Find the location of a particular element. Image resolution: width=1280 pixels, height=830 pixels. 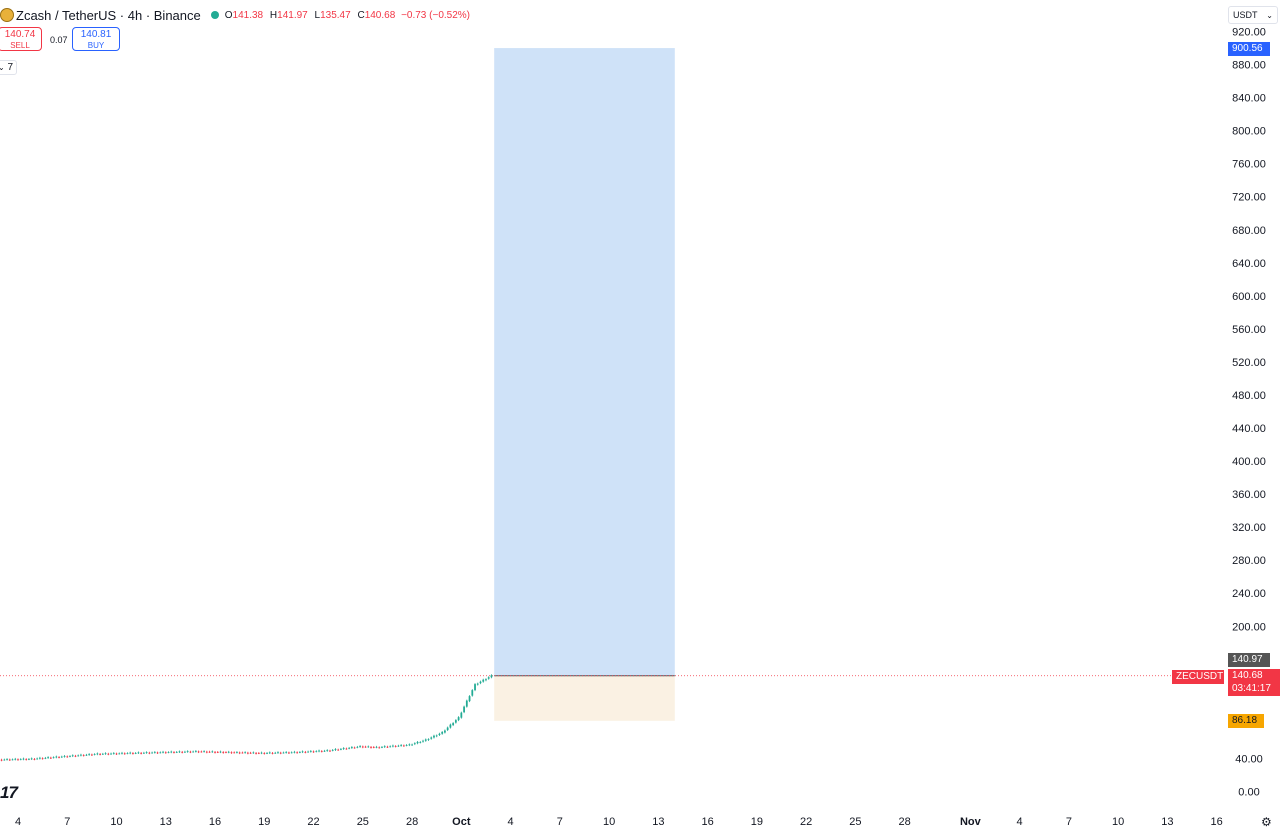

x-tick-label: 19 is located at coordinates (264, 822).